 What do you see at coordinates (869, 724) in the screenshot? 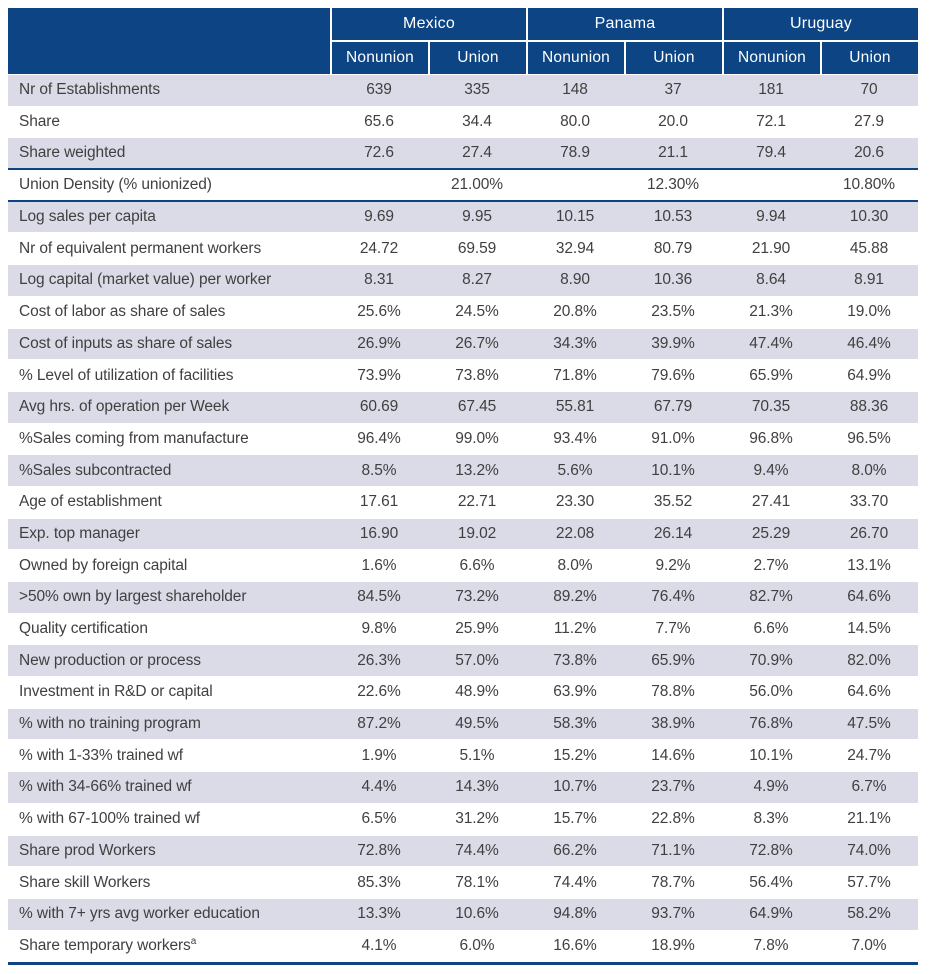
I see `cell-value: 47.5%` at bounding box center [869, 724].